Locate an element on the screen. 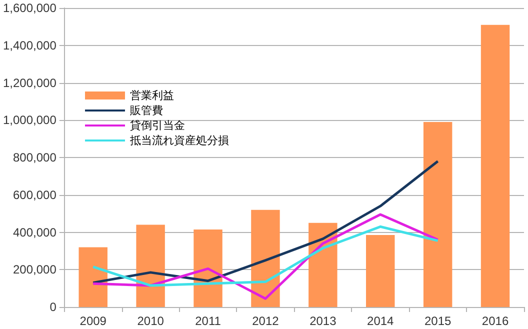 Image resolution: width=528 pixels, height=329 pixels. x-tick-label: 2016 is located at coordinates (495, 321).